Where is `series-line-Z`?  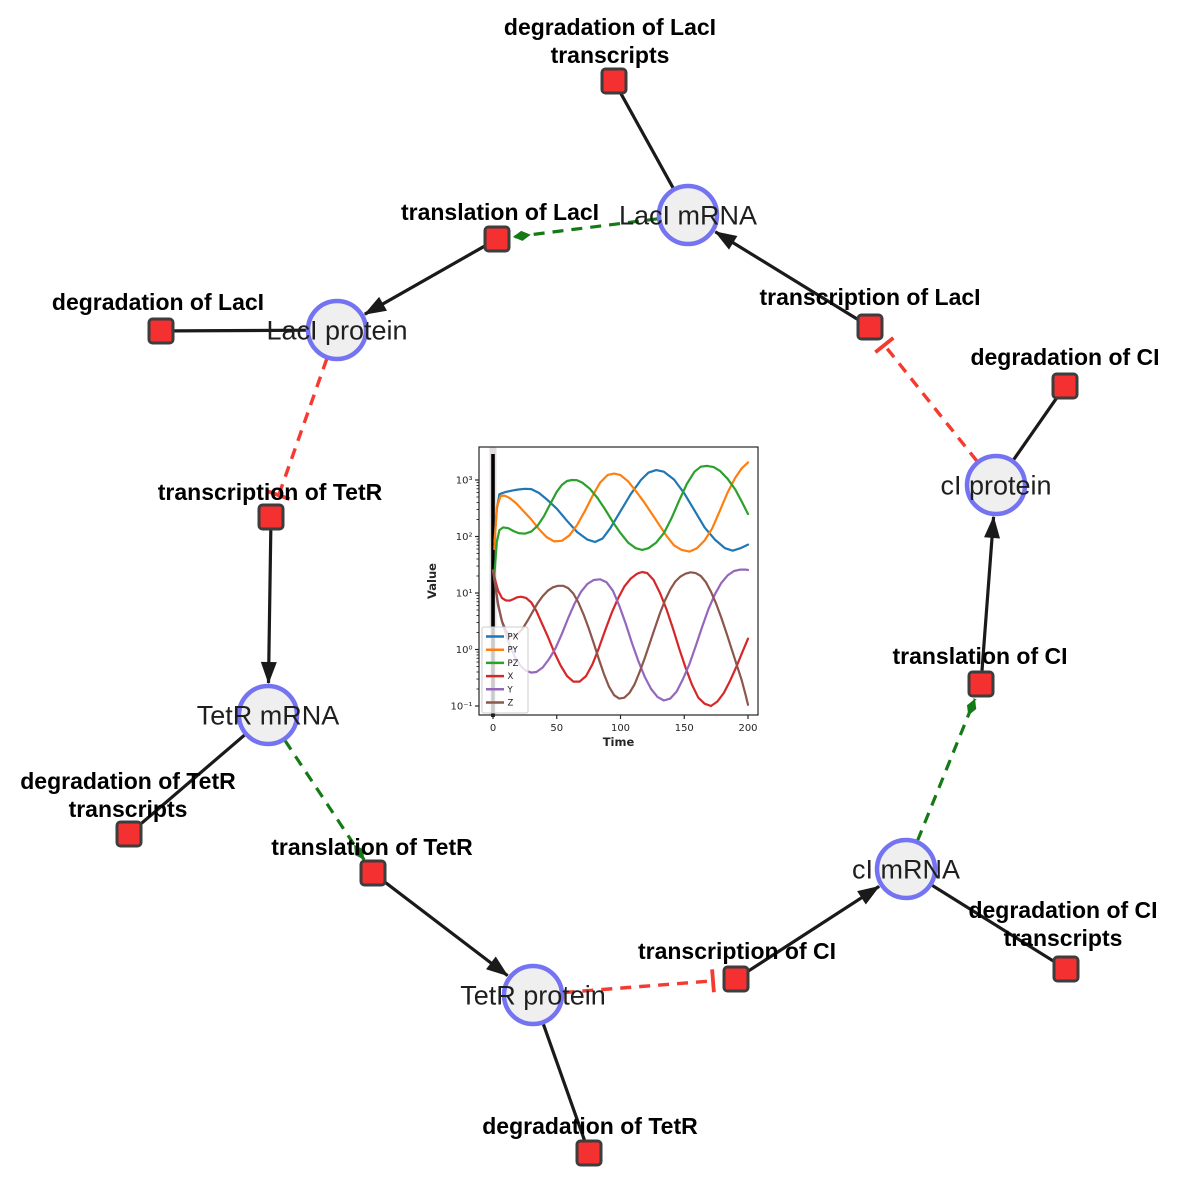 series-line-Z is located at coordinates (620, 637).